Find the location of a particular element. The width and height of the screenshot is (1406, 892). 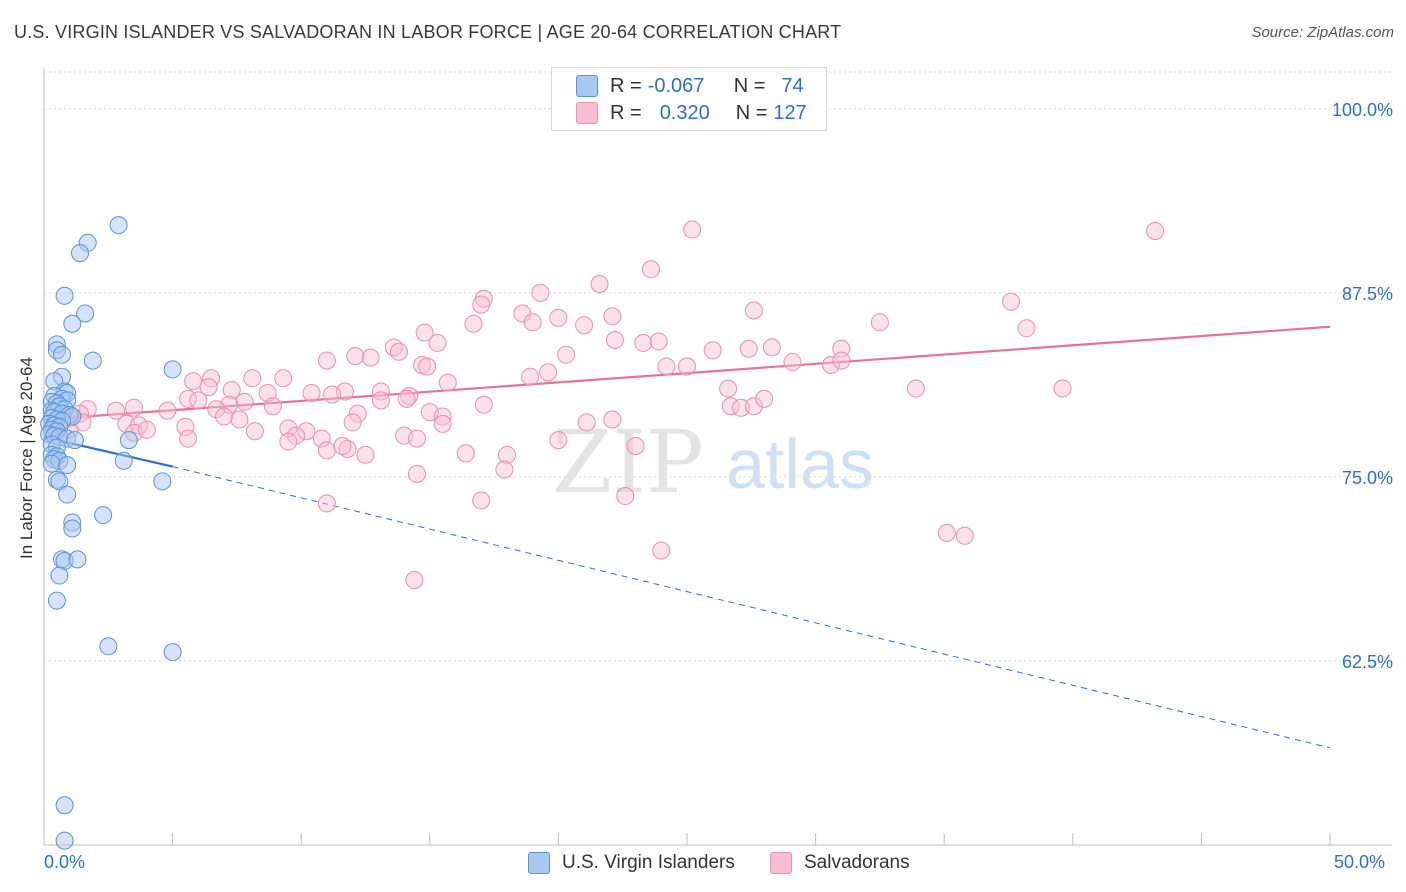

x-tick-label-max: 50.0% is located at coordinates (1360, 862).